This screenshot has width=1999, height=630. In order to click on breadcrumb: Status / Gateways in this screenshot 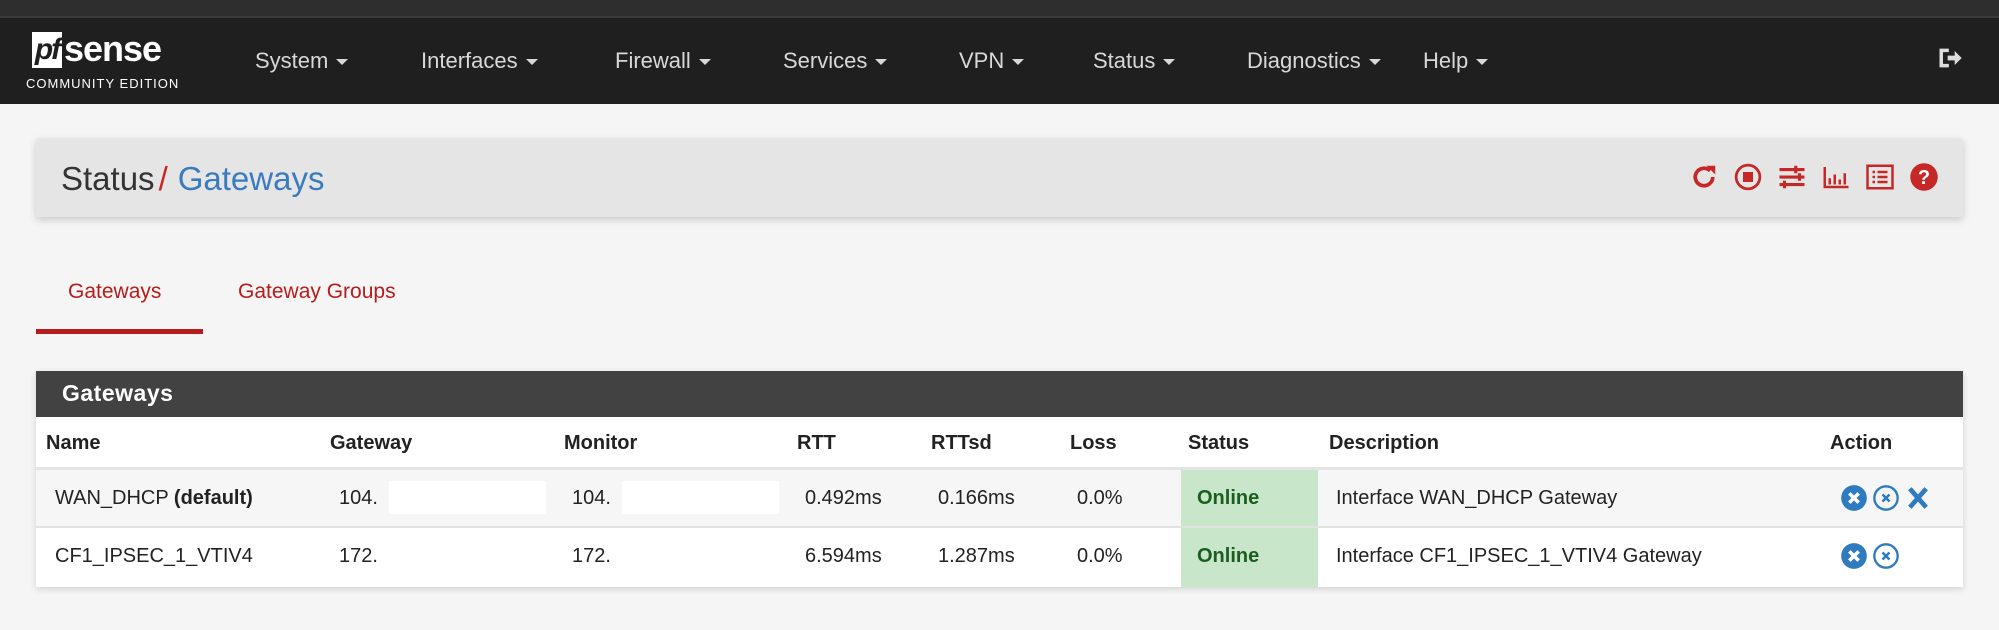, I will do `click(193, 178)`.